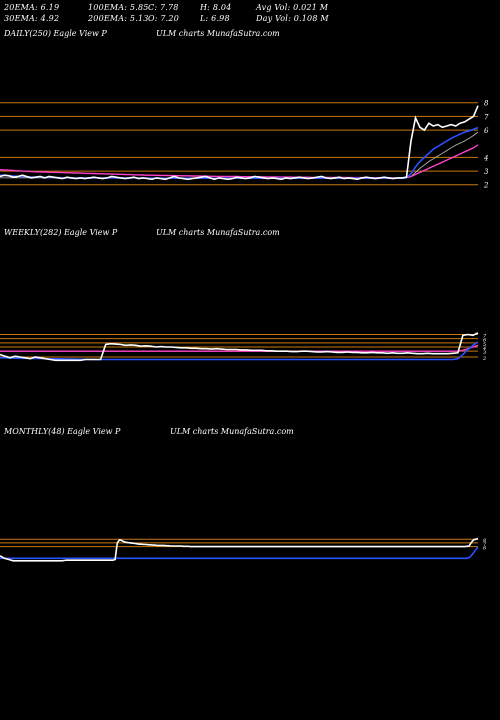 This screenshot has height=720, width=500. I want to click on panel-2: 876, so click(243, 549).